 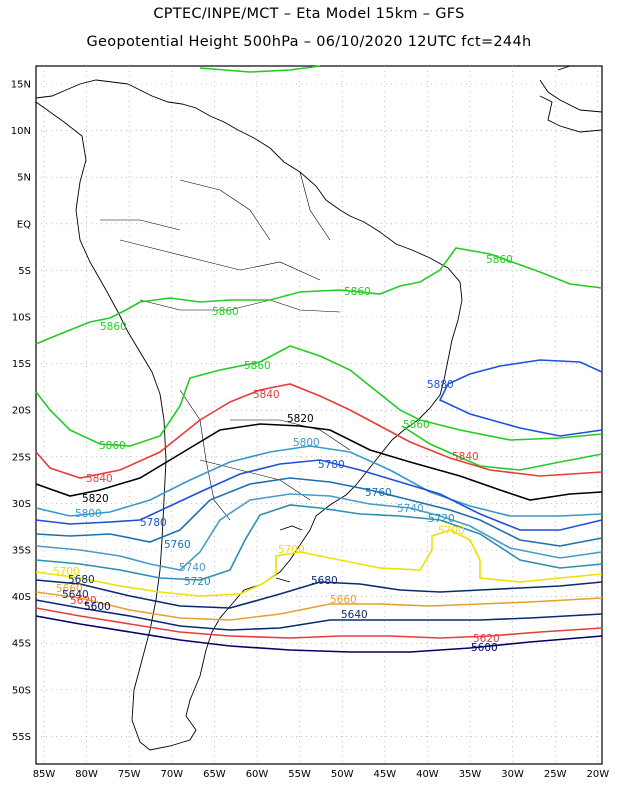 I want to click on longitude-label: 30W, so click(x=512, y=774).